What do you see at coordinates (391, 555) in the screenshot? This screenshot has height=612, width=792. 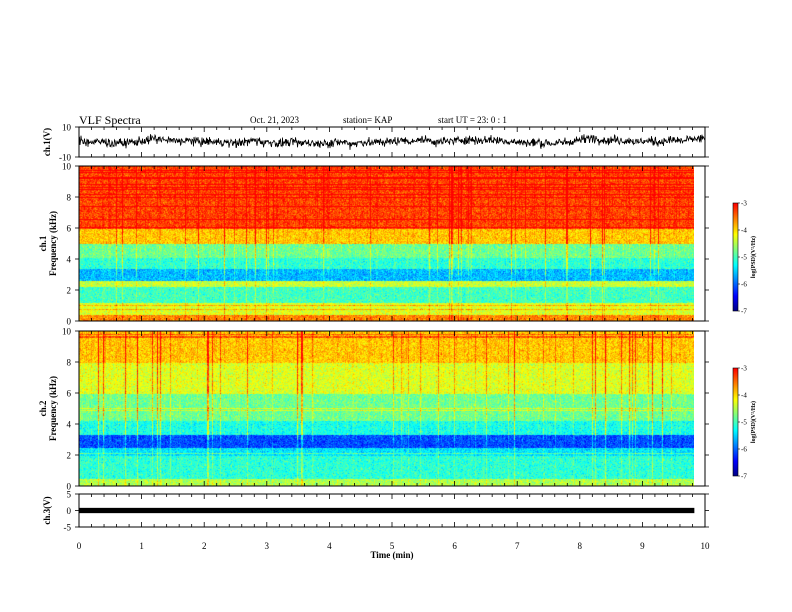 I see `x-axis-label: Time (min)` at bounding box center [391, 555].